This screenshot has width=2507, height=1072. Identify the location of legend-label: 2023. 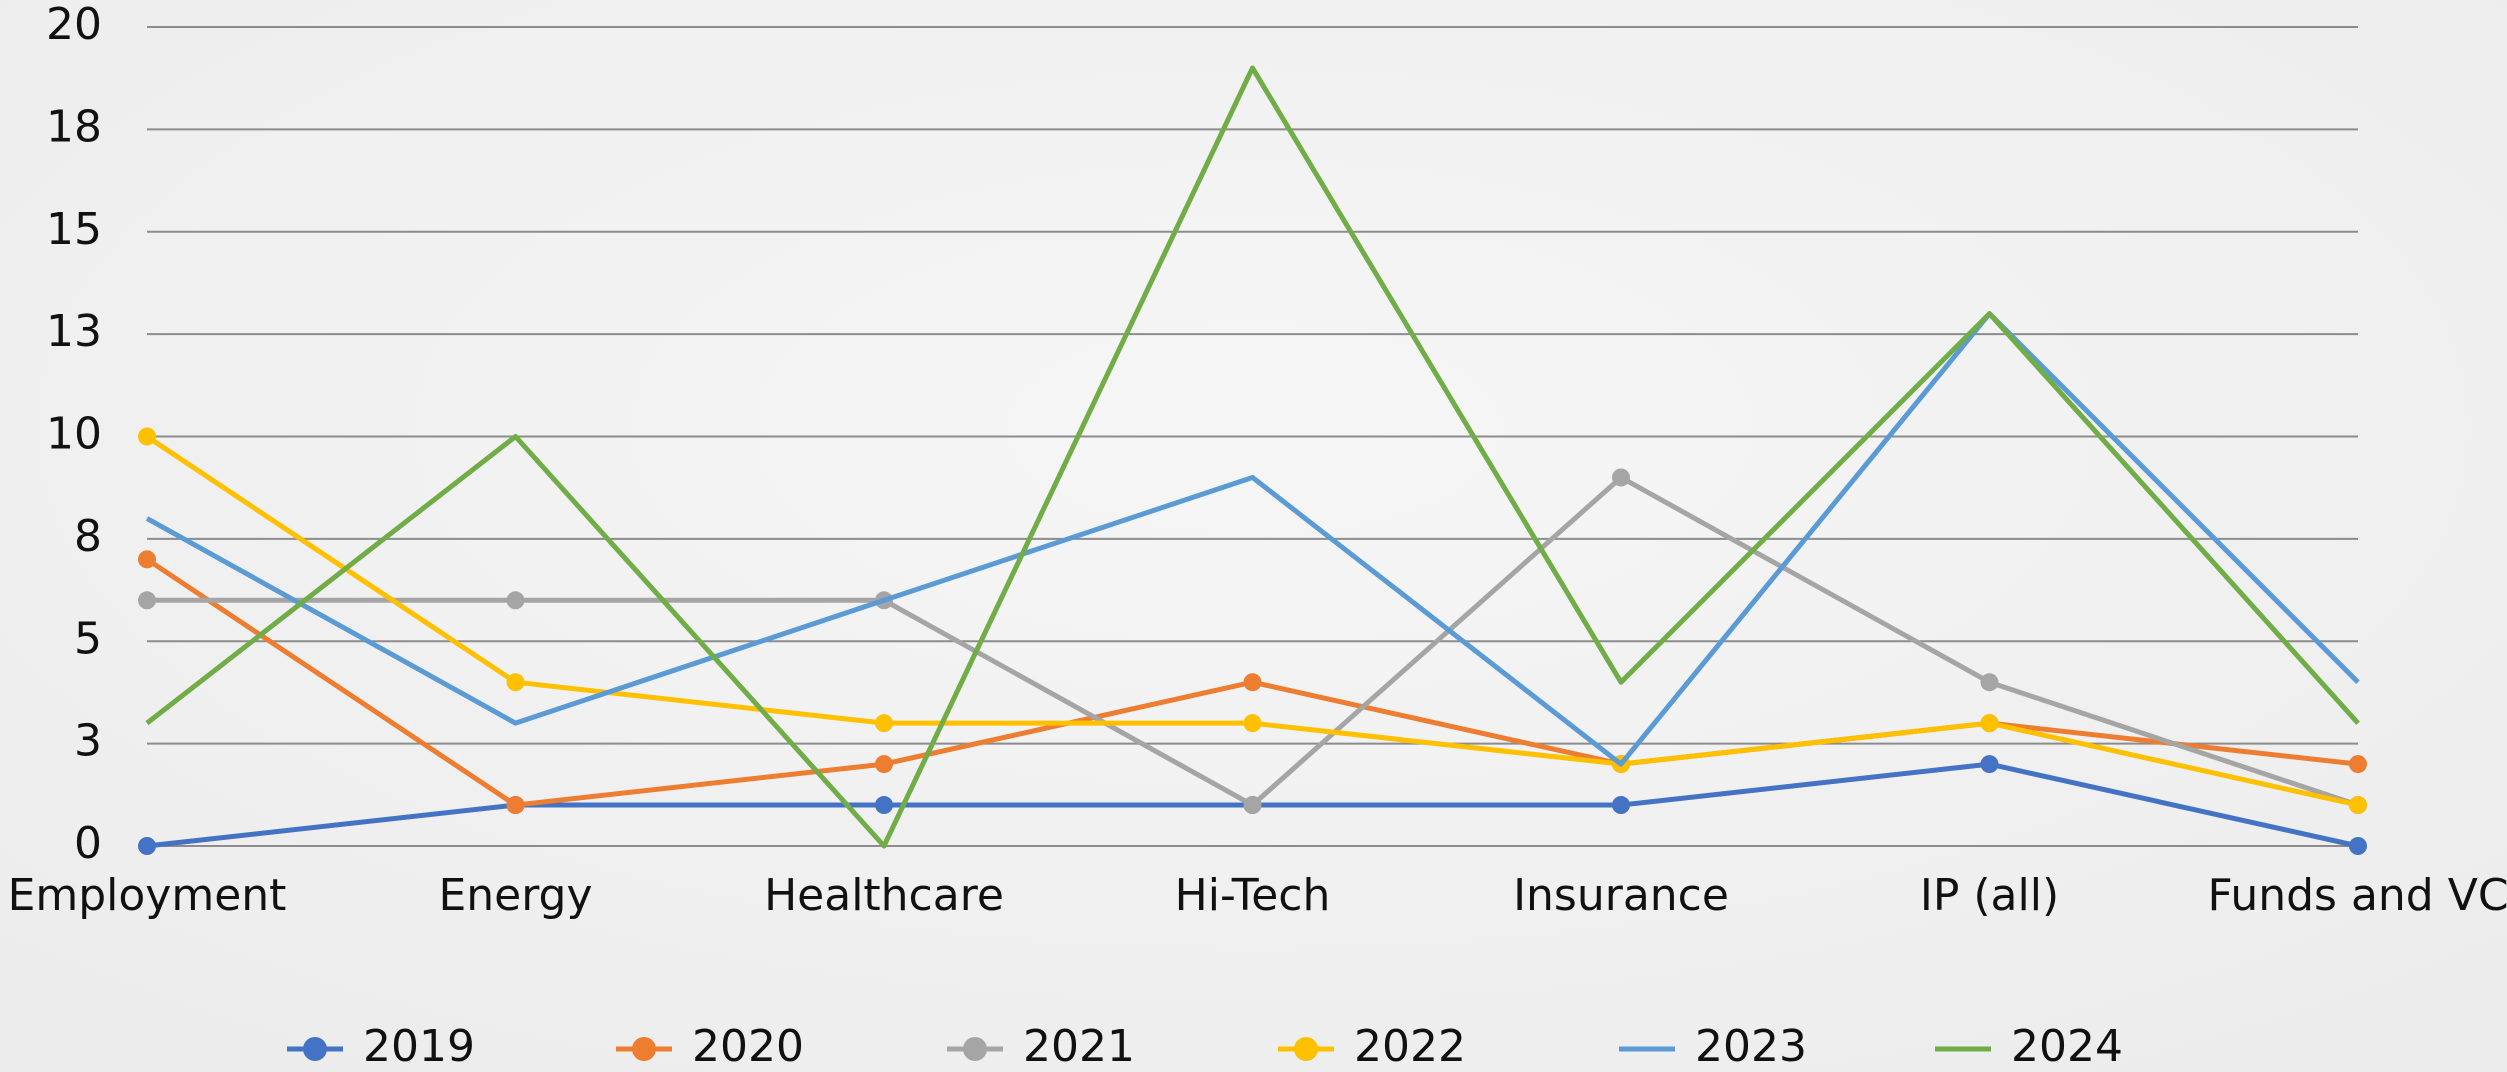
(1751, 1046).